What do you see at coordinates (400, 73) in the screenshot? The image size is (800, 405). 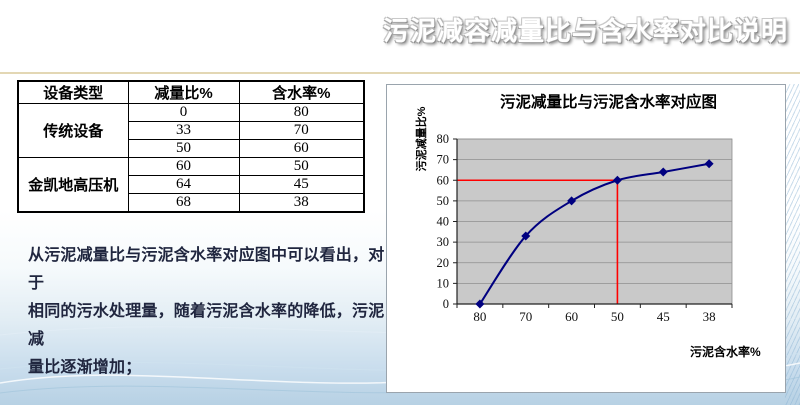 I see `divider-line` at bounding box center [400, 73].